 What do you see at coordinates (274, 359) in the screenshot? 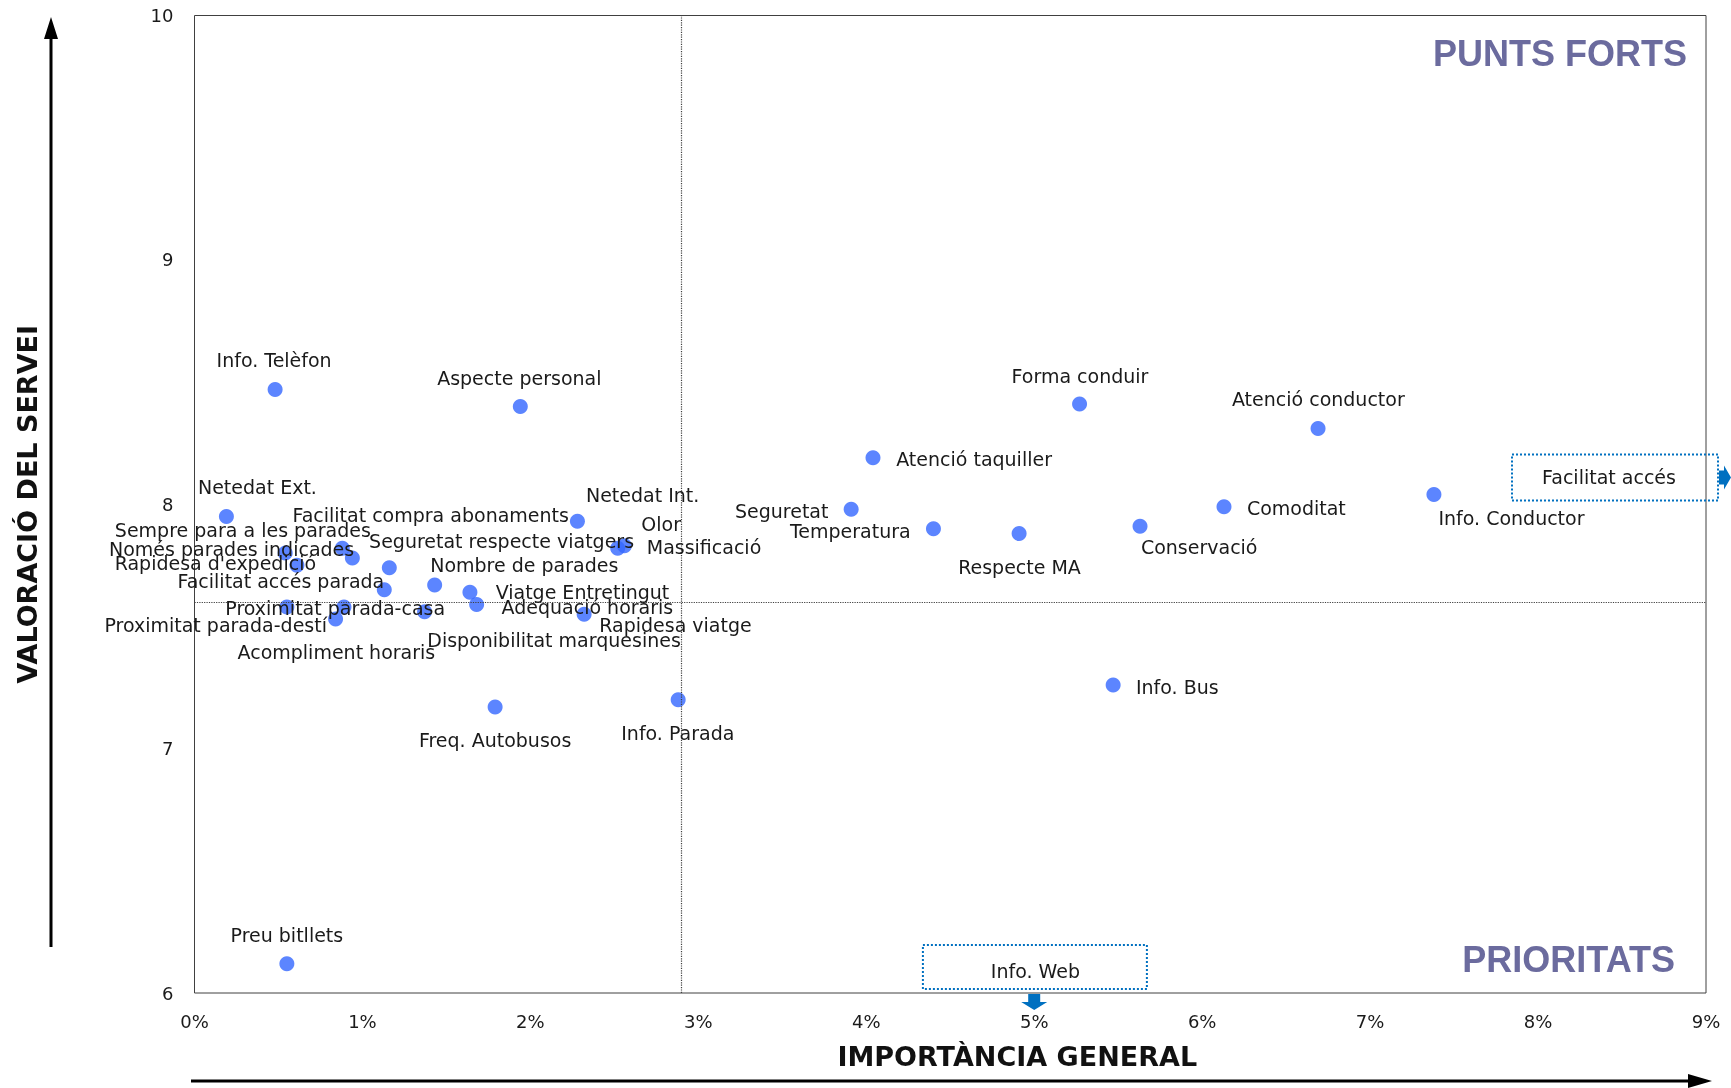
I see `annotation: Info. Telèfon` at bounding box center [274, 359].